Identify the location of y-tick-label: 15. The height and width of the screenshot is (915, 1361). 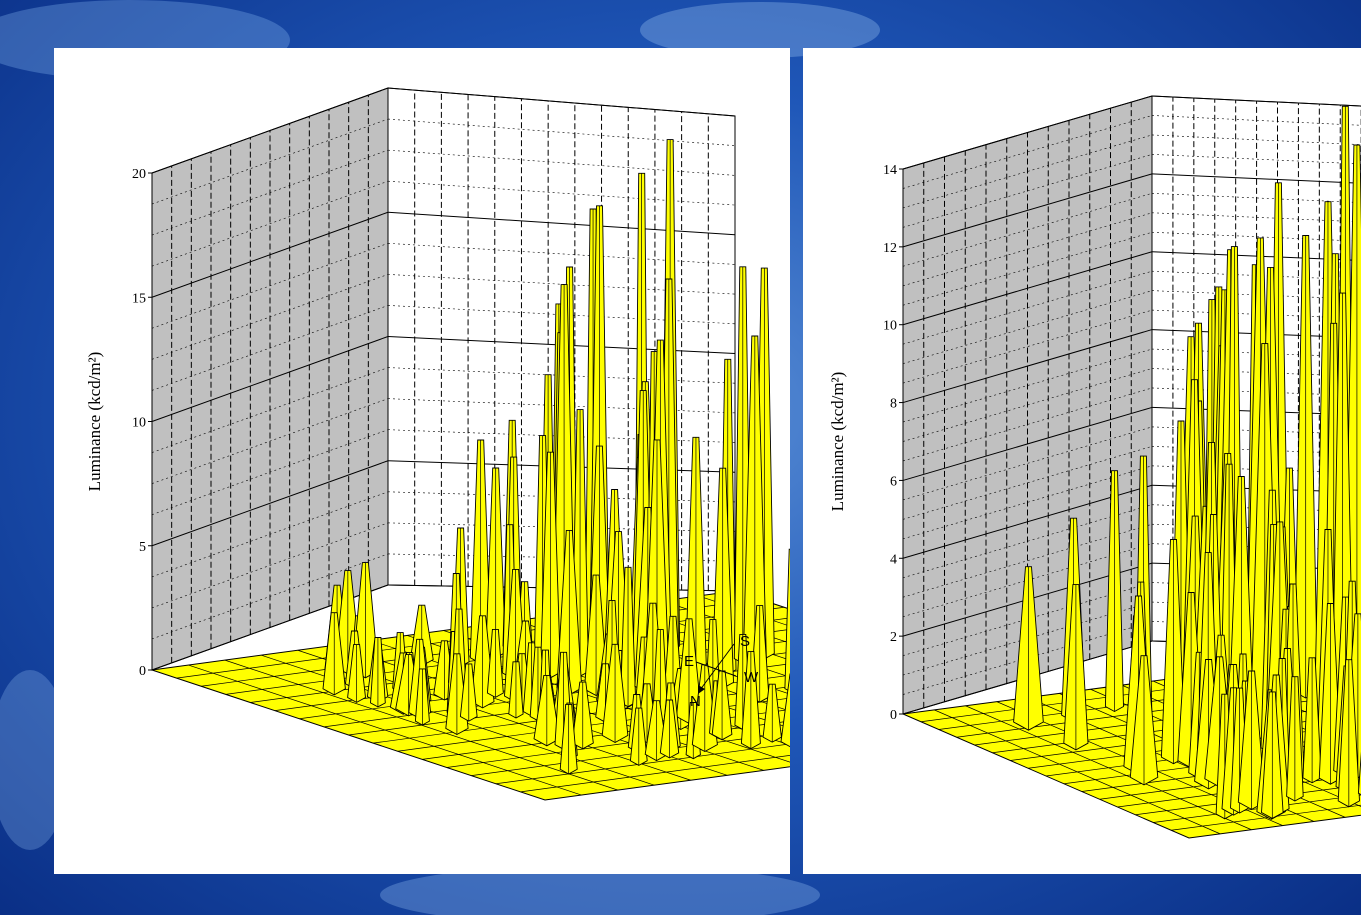
(139, 298).